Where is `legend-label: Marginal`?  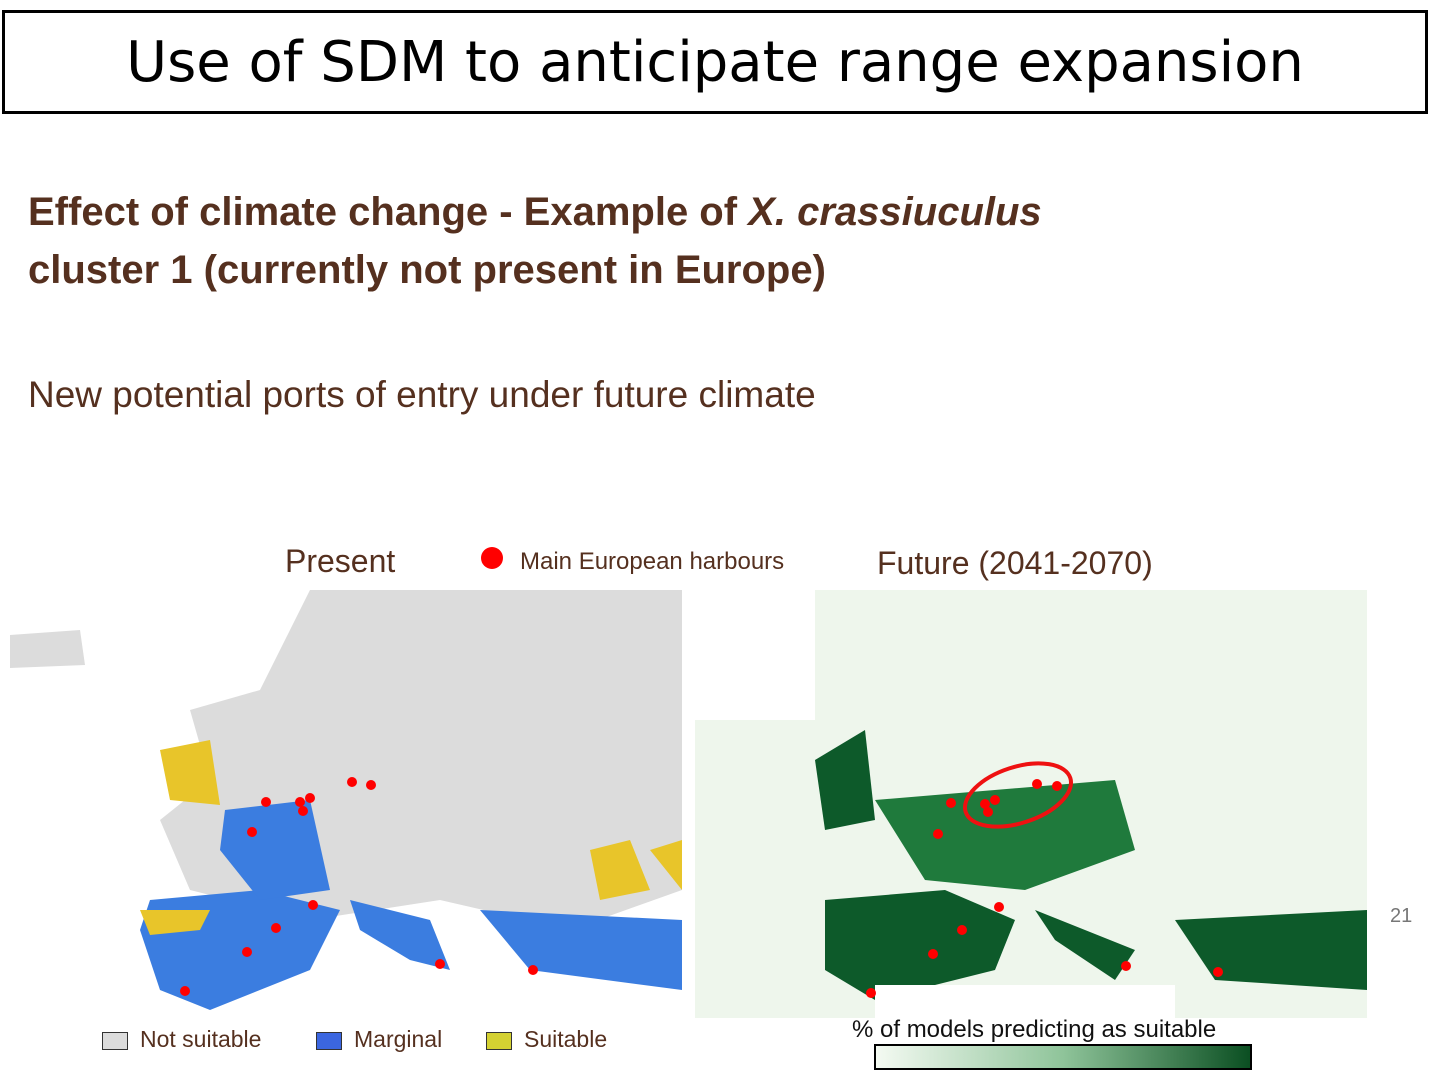
legend-label: Marginal is located at coordinates (398, 1039).